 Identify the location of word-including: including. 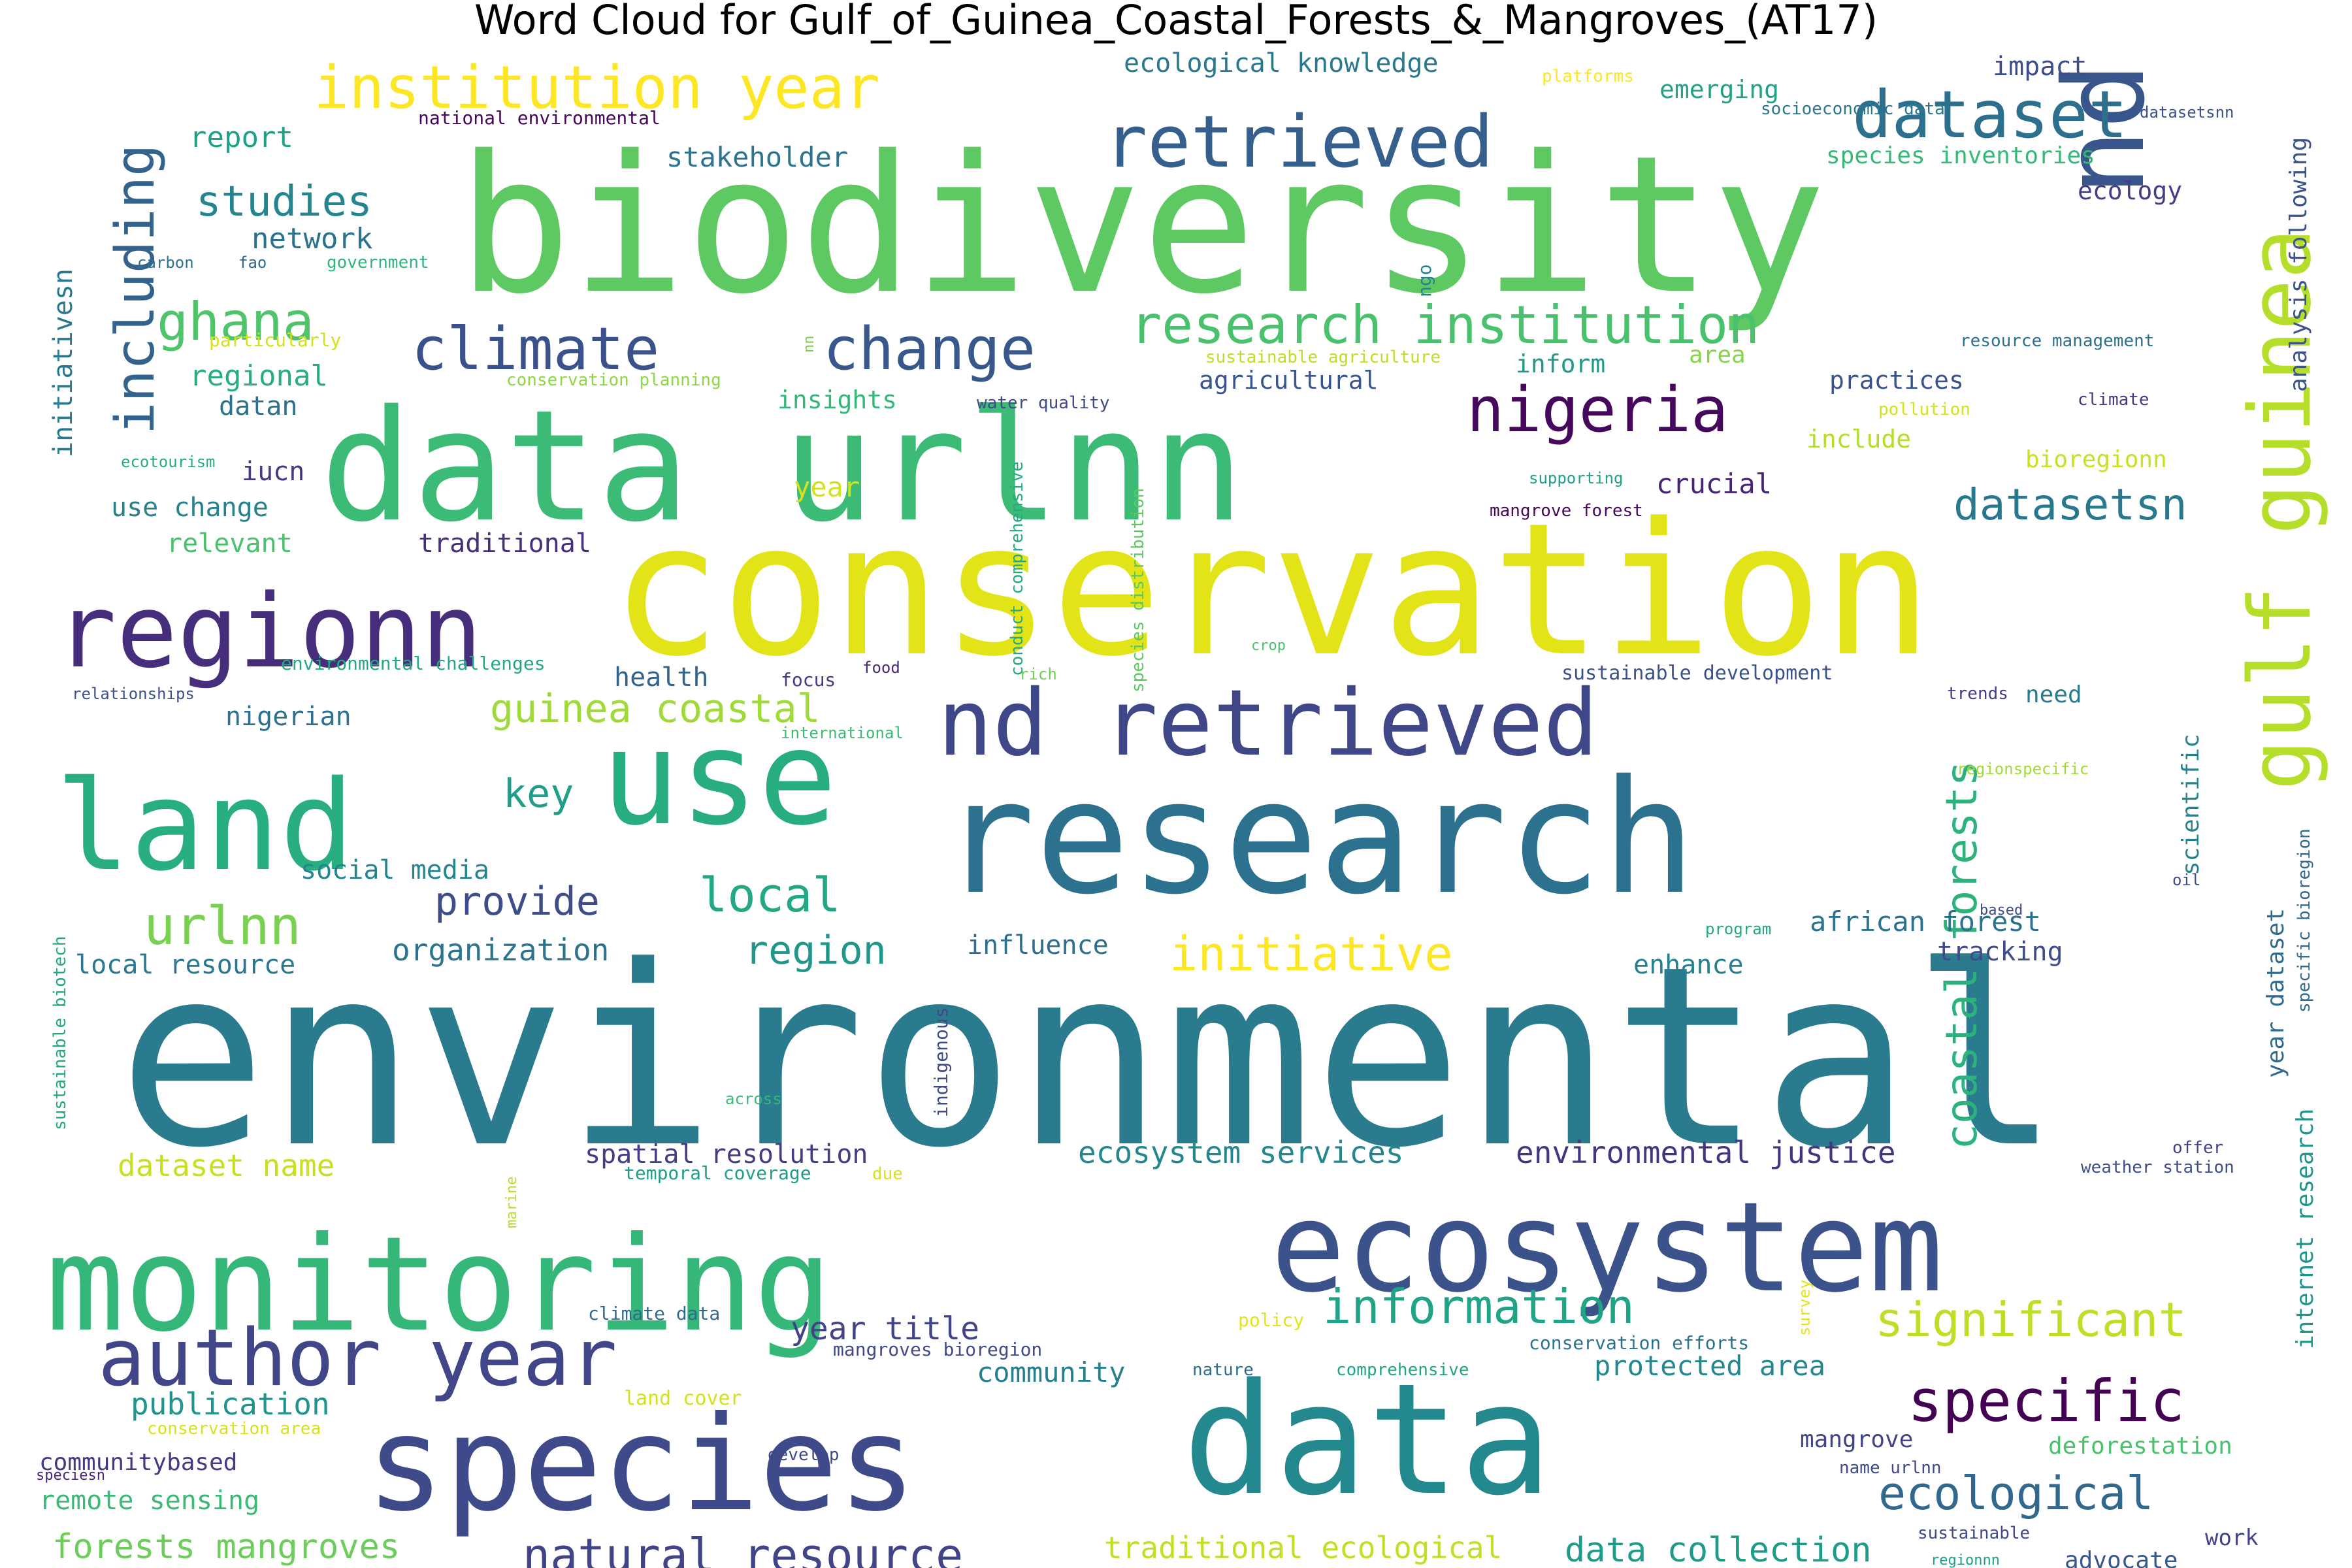
(136, 289).